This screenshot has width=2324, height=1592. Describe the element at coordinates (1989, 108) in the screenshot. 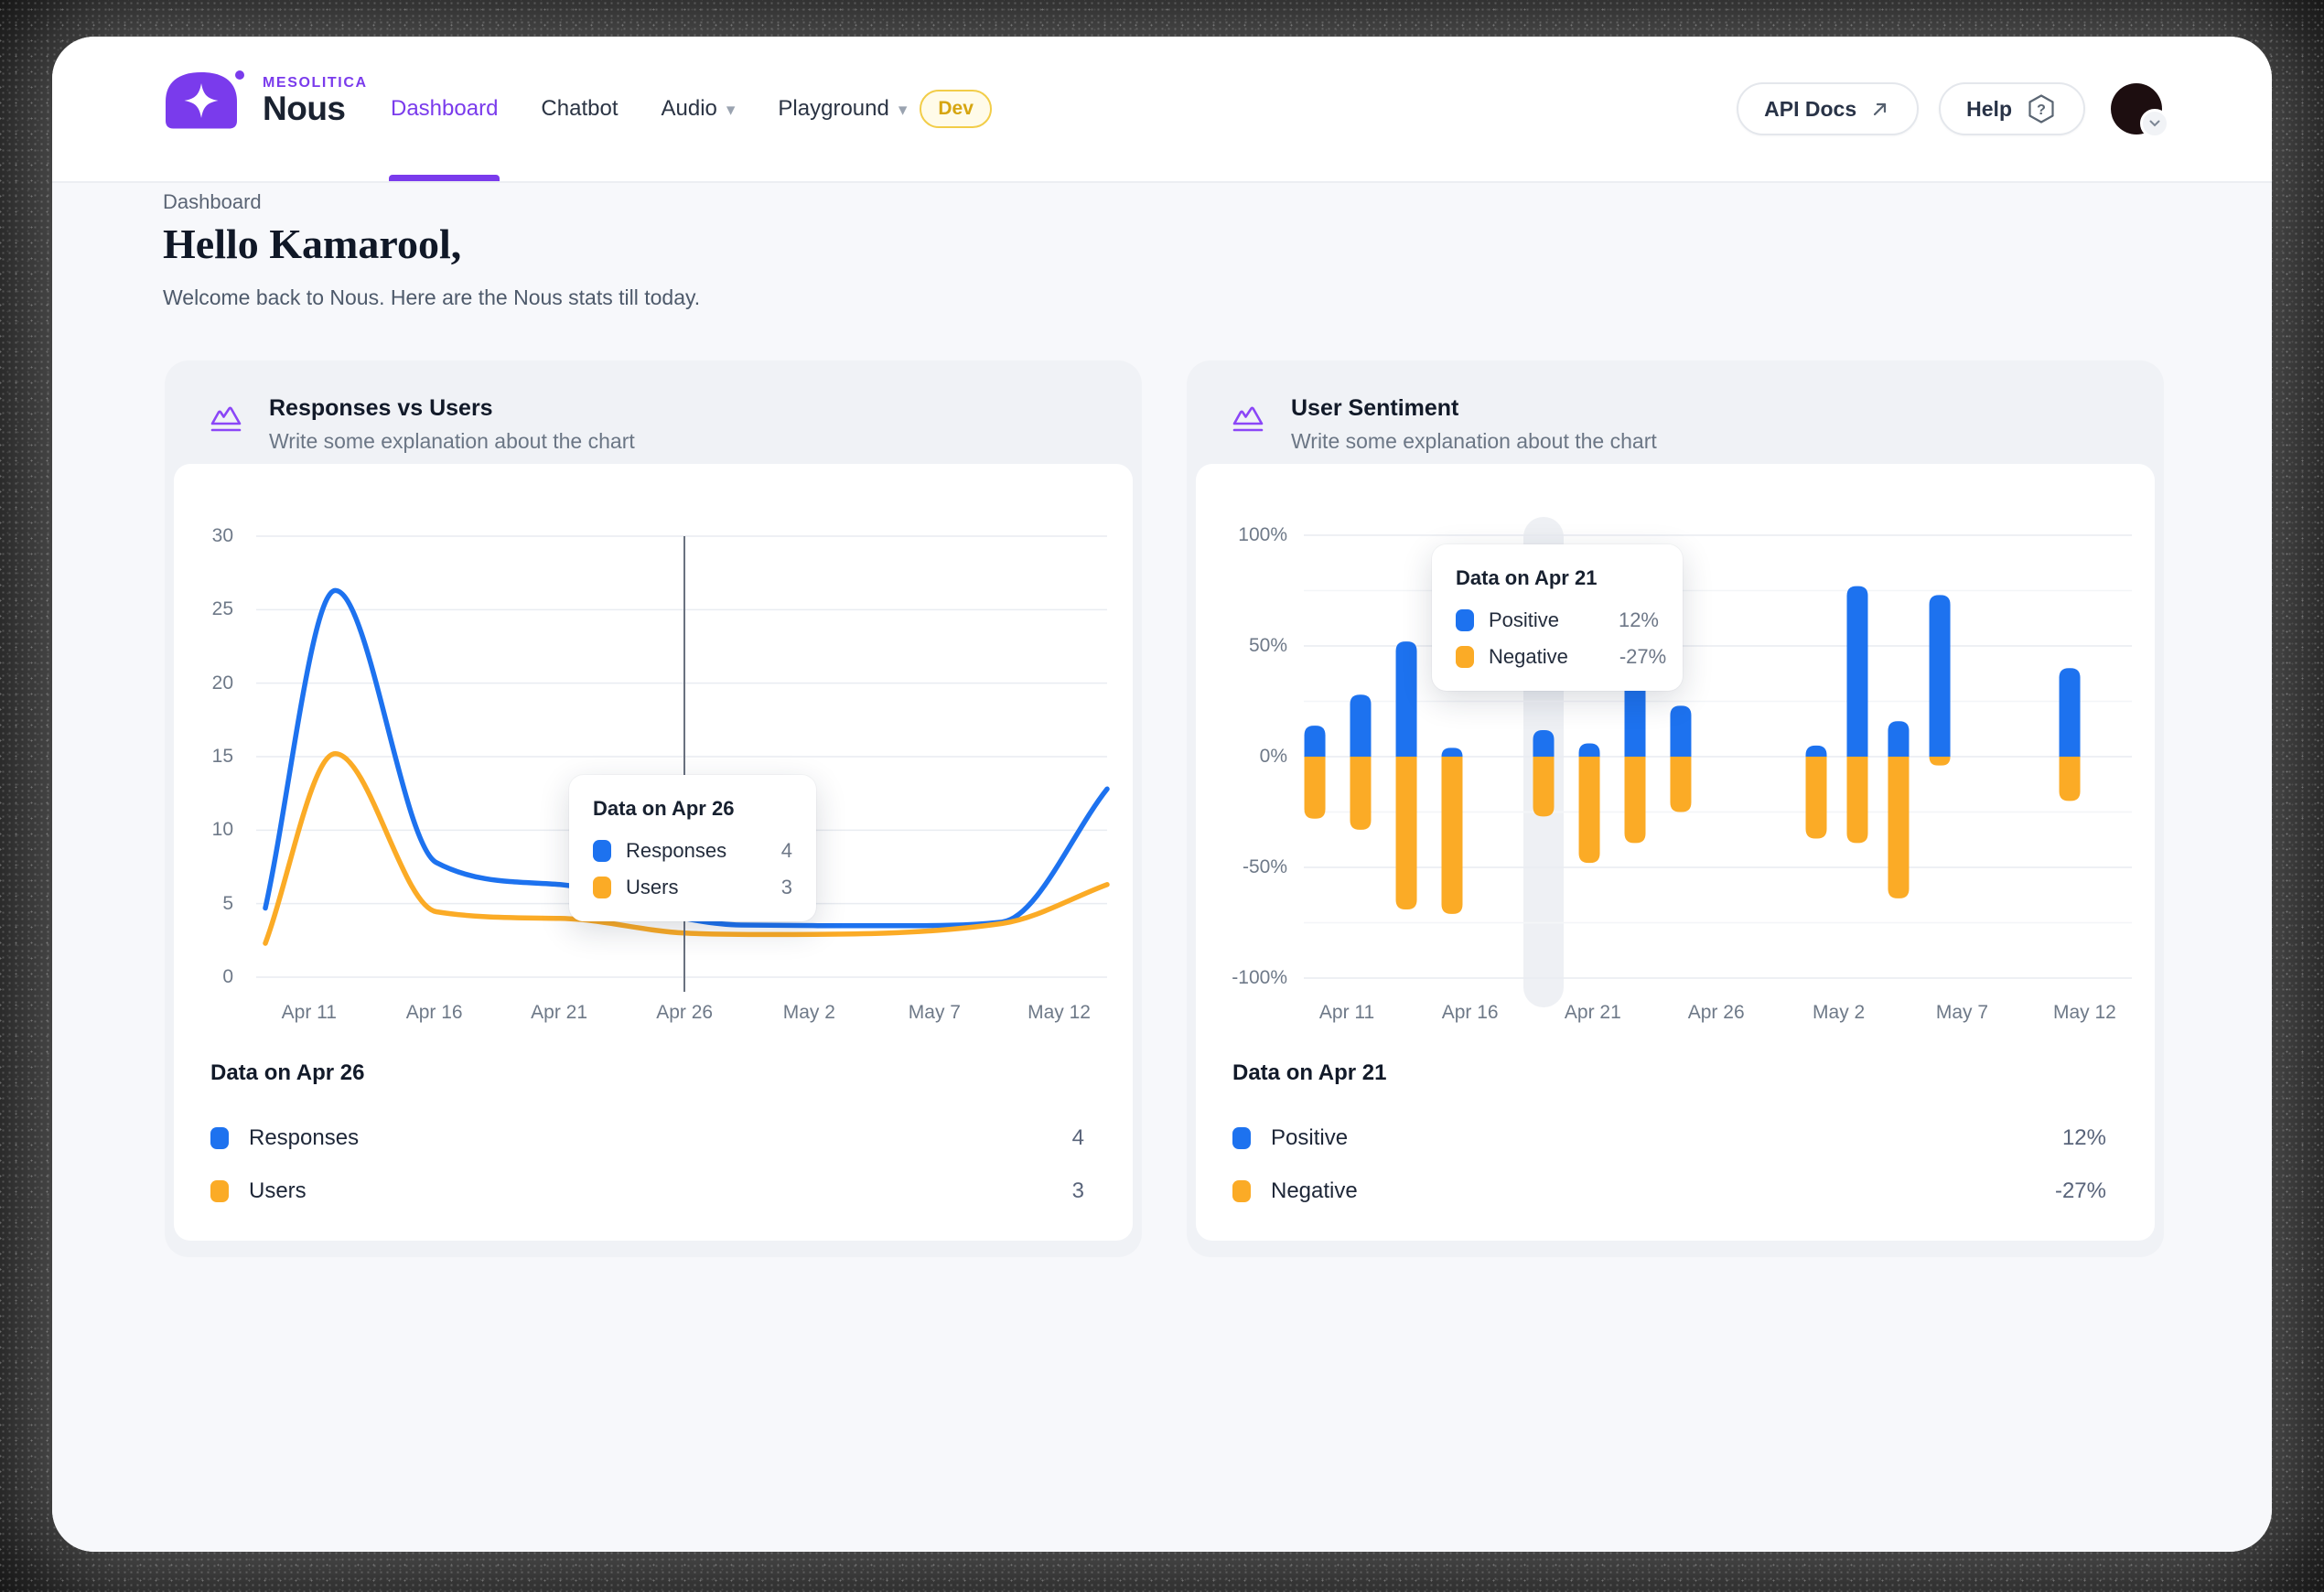

I see `help-label: Help` at that location.